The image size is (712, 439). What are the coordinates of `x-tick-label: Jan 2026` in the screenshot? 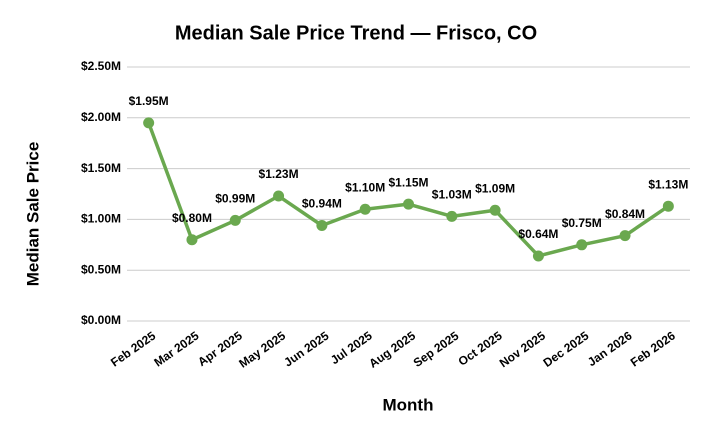 It's located at (610, 348).